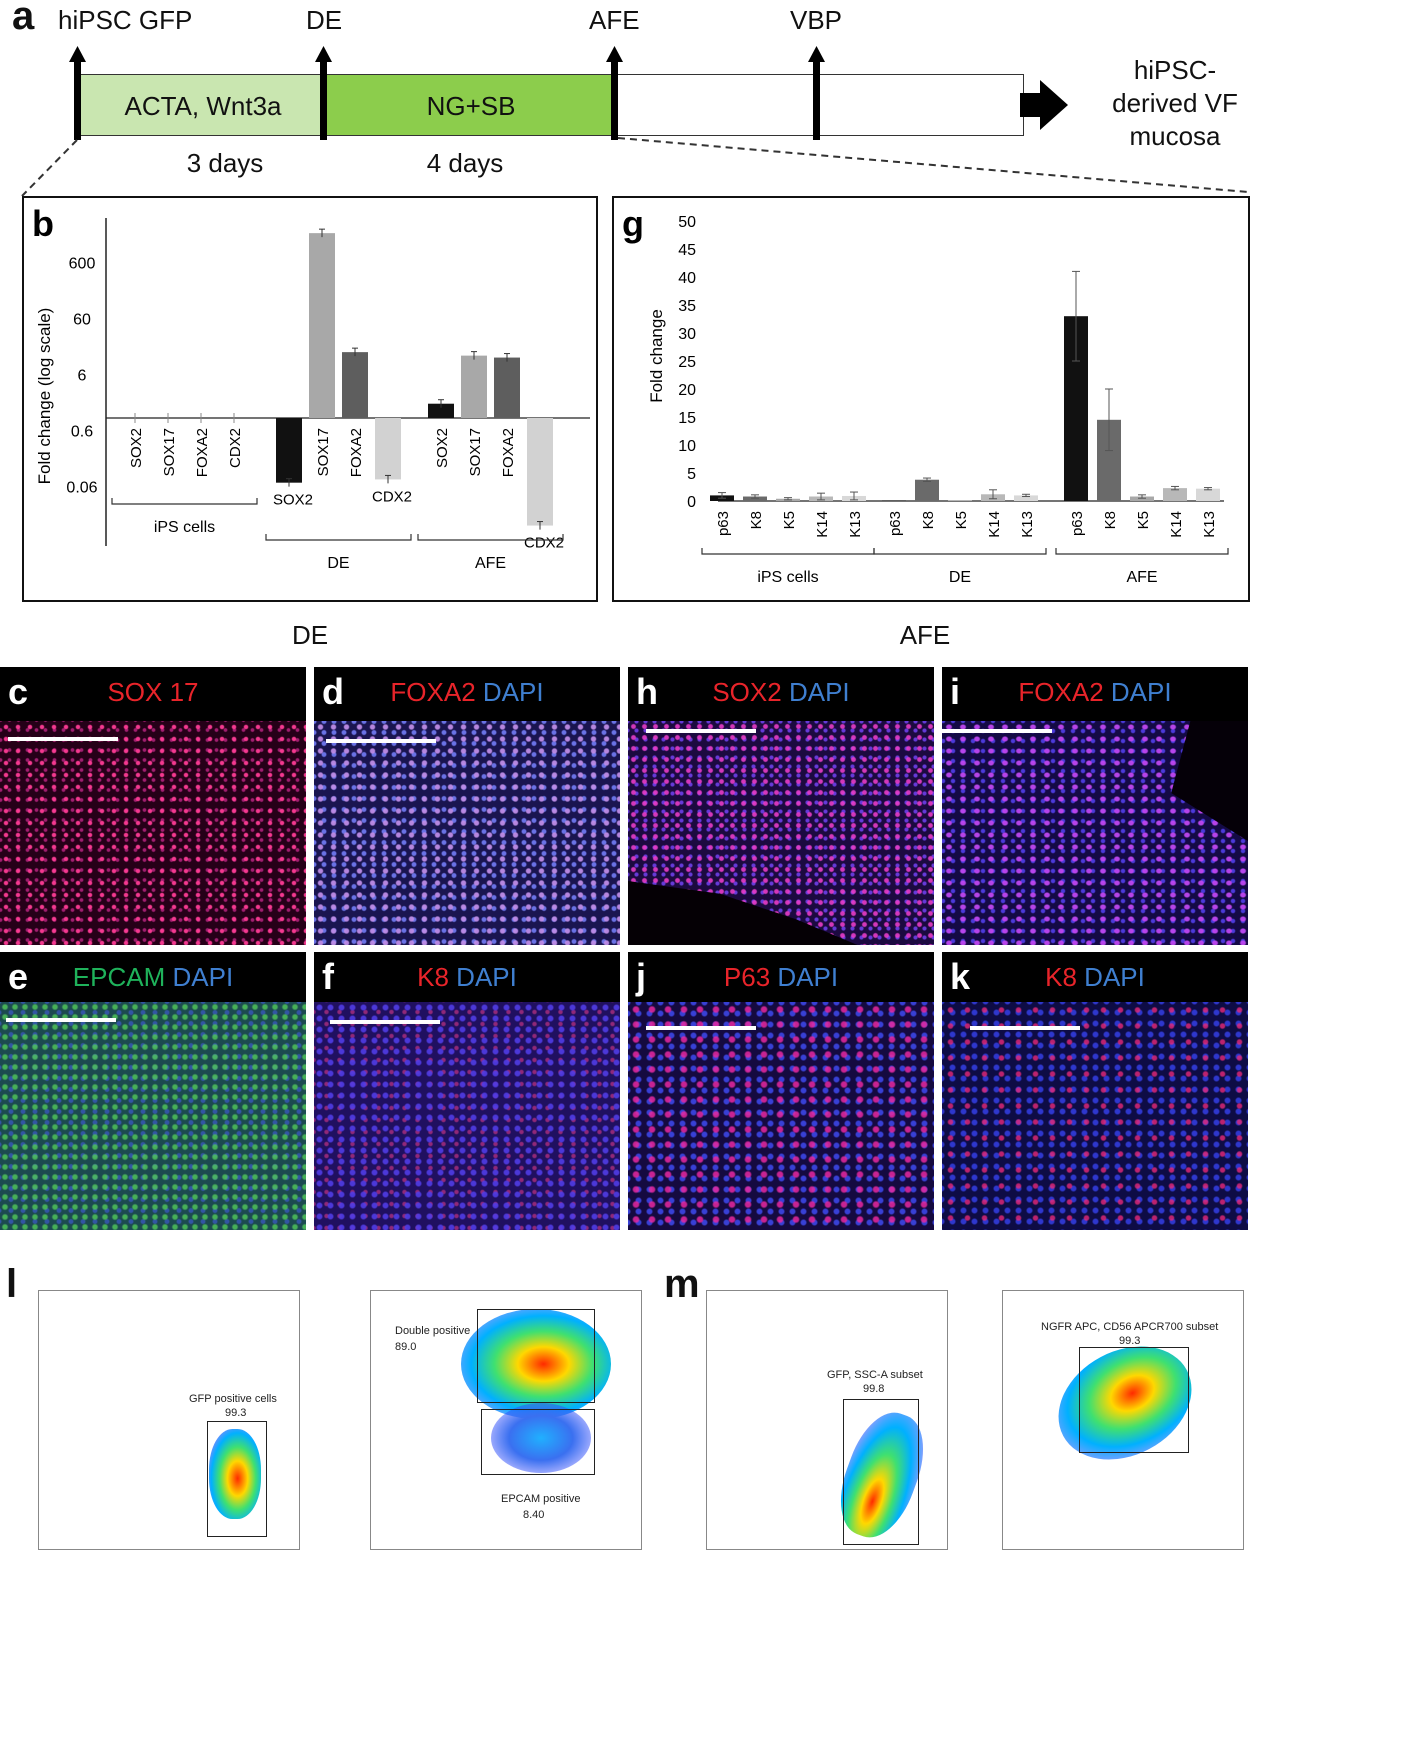  Describe the element at coordinates (119, 977) in the screenshot. I see `micrograph-e-marker: EPCAM` at that location.